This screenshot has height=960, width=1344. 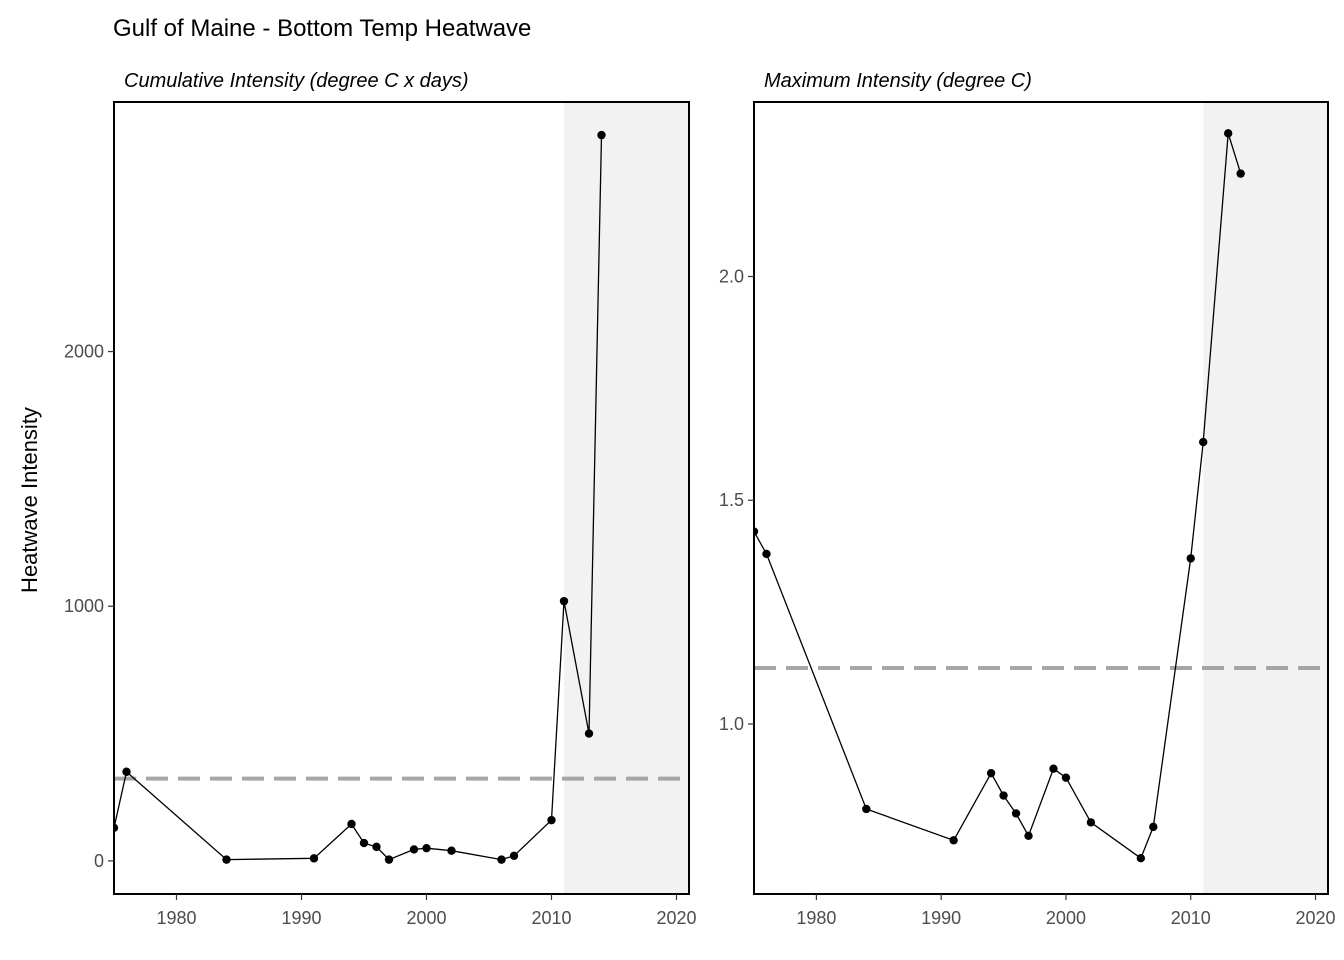 I want to click on y-tick-label: 1.0, so click(x=731, y=724).